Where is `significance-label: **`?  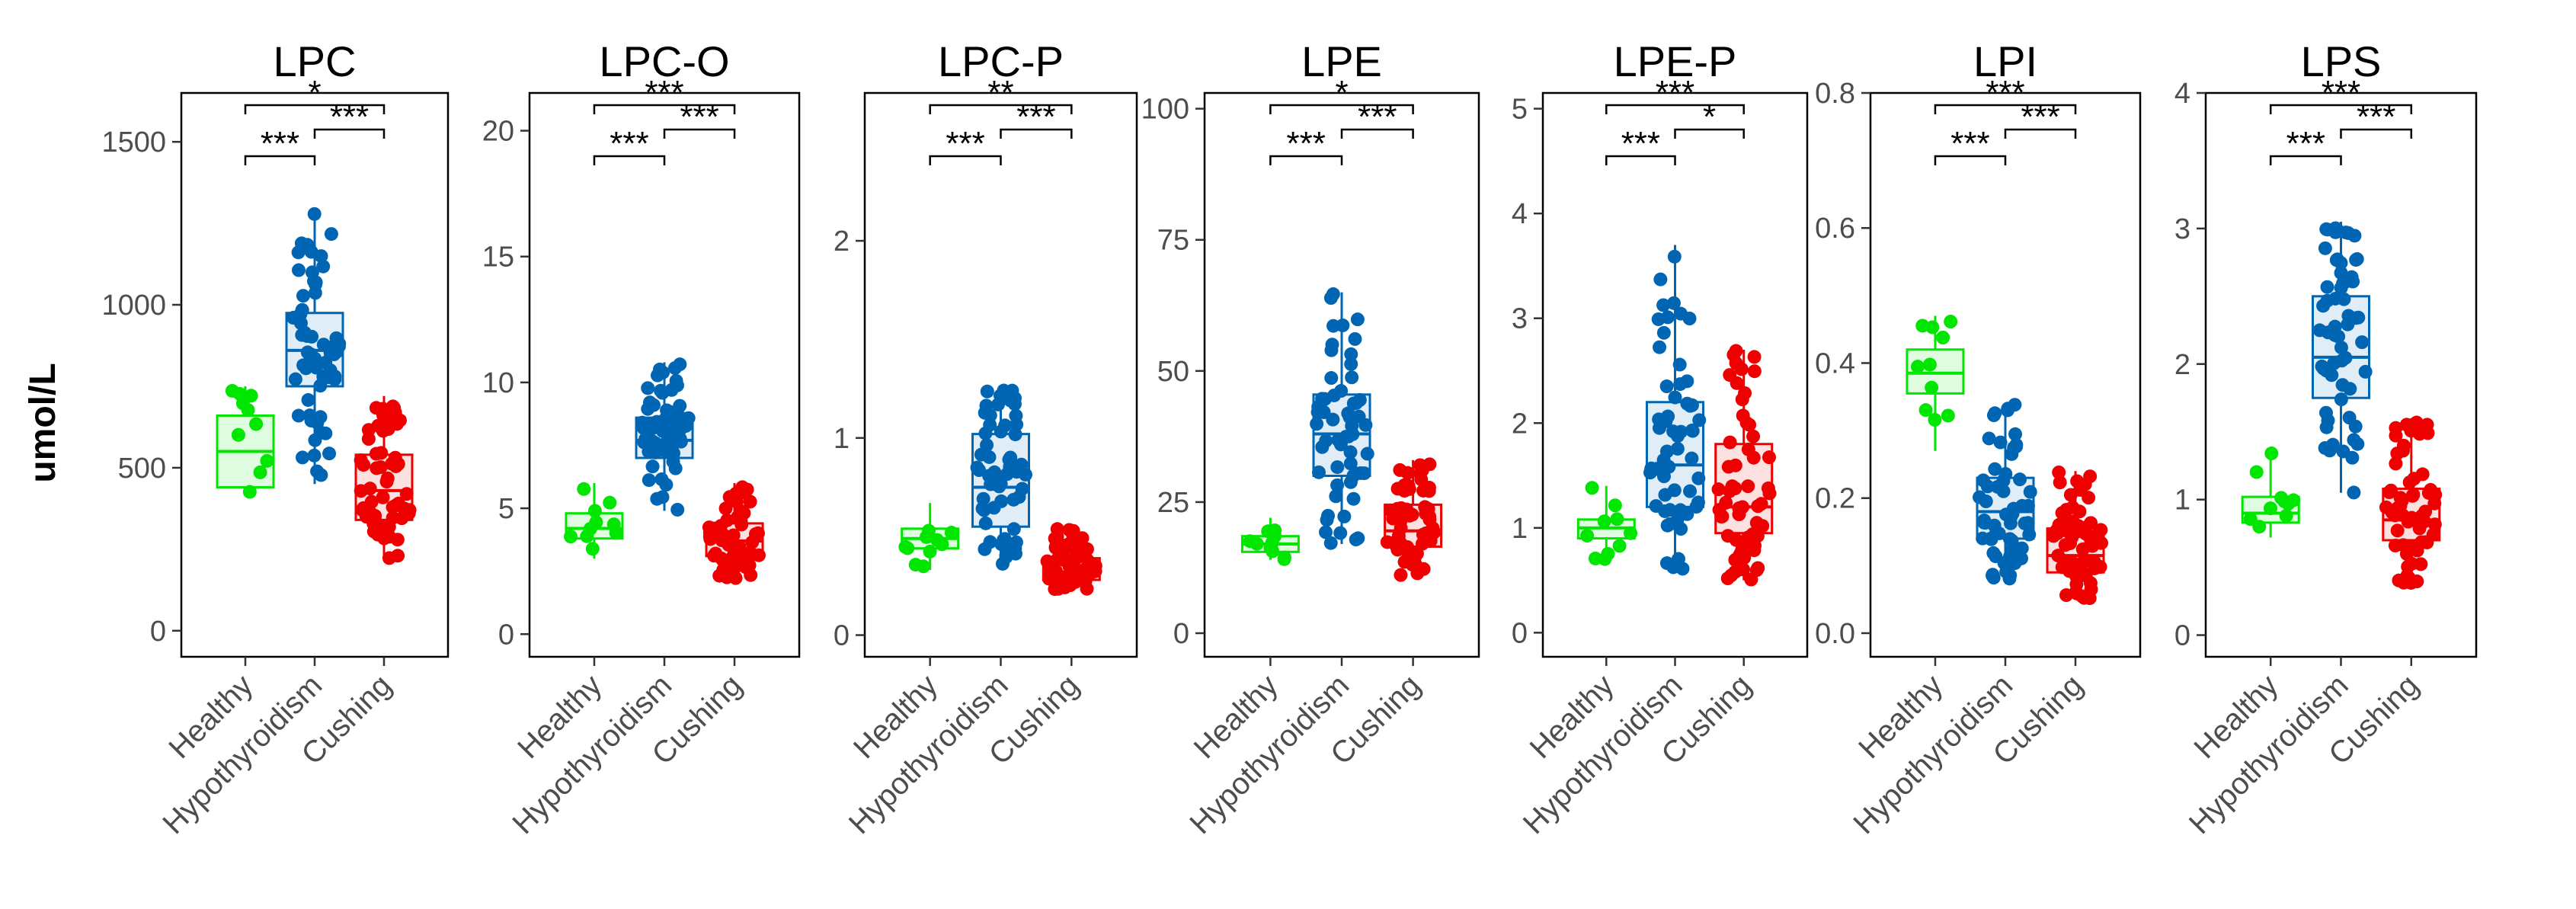
significance-label: ** is located at coordinates (1000, 92).